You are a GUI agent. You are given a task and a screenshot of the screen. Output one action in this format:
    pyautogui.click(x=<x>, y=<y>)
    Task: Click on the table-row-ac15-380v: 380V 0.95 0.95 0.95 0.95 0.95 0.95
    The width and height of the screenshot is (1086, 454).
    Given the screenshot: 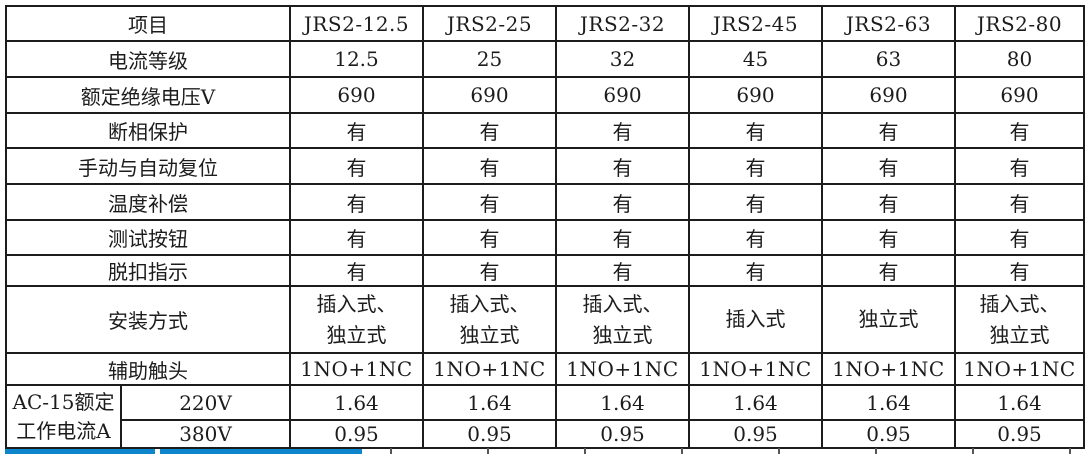 What is the action you would take?
    pyautogui.click(x=545, y=434)
    